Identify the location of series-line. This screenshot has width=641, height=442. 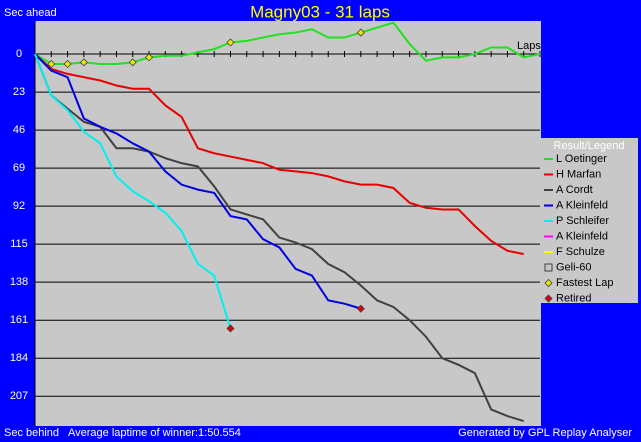
(287, 43).